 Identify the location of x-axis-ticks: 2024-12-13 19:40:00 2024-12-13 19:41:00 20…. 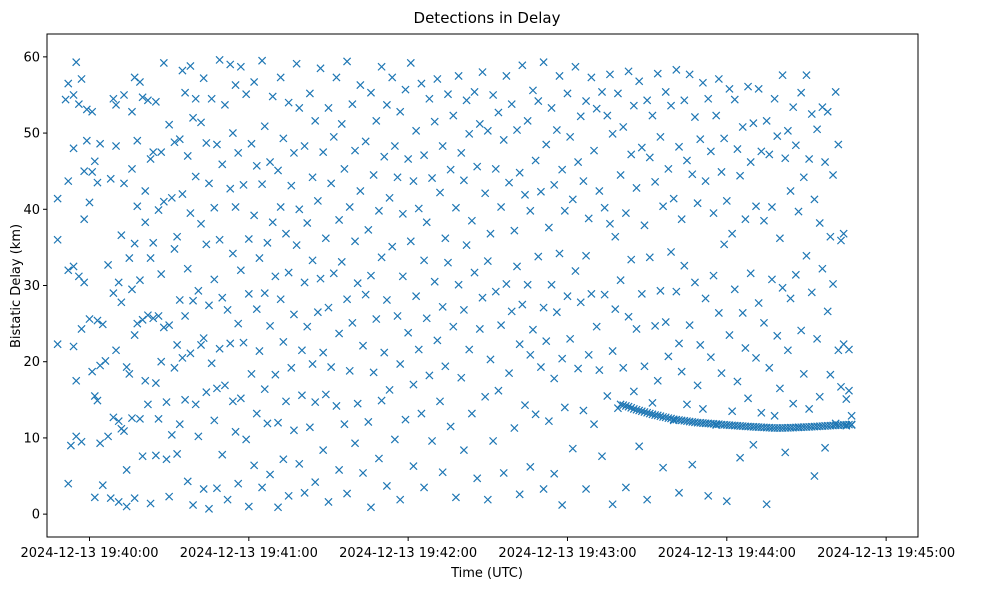
(487, 549).